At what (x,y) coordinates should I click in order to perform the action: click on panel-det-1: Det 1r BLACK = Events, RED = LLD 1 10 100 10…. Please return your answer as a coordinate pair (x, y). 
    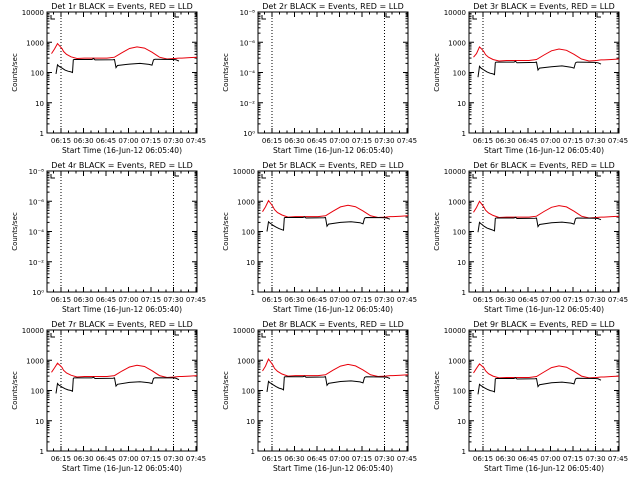
    Looking at the image, I should click on (108, 78).